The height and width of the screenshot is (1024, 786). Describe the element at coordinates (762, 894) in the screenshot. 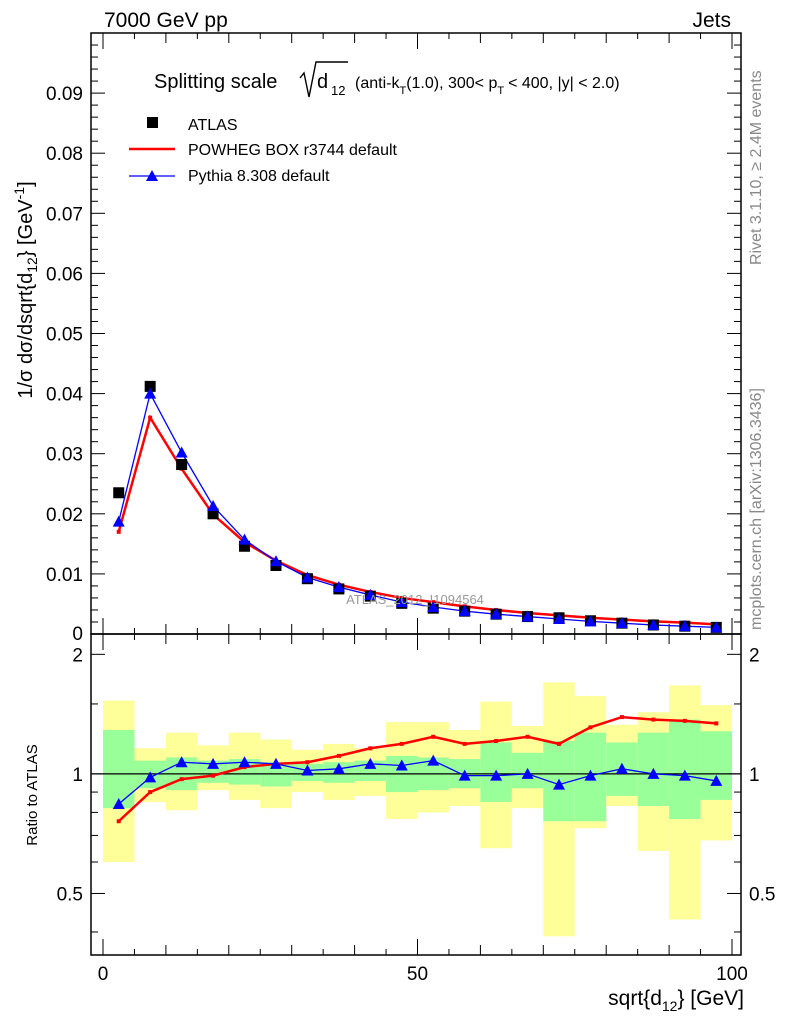

I see `ratio-y-tick-label-right: 0.5` at that location.